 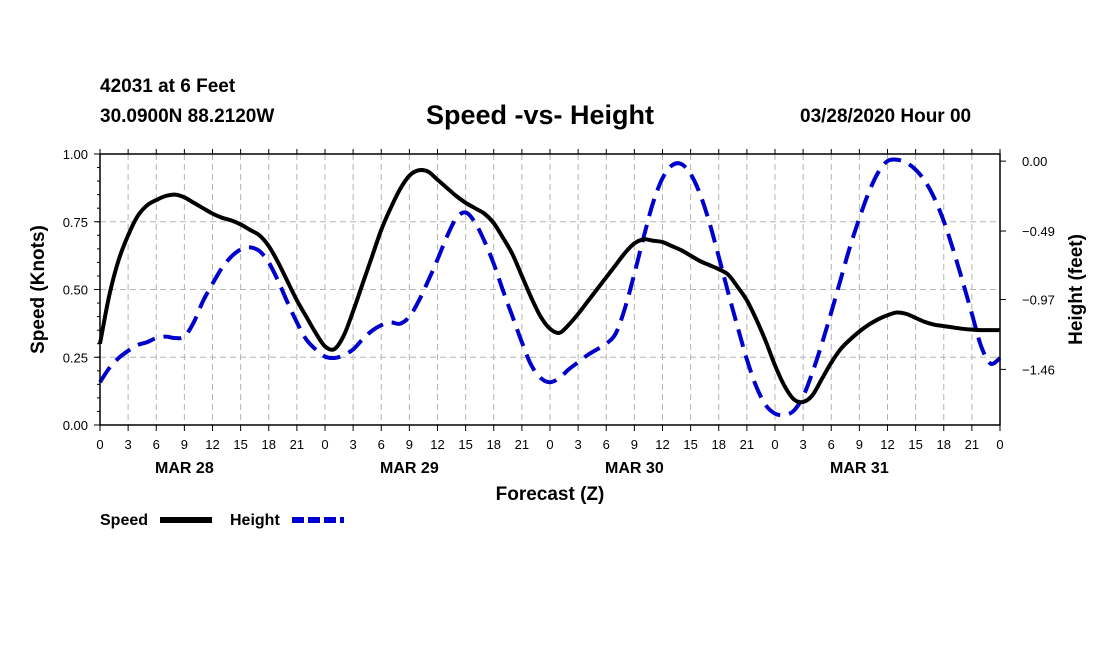 What do you see at coordinates (1038, 369) in the screenshot?
I see `y2-tick-label: −1.46` at bounding box center [1038, 369].